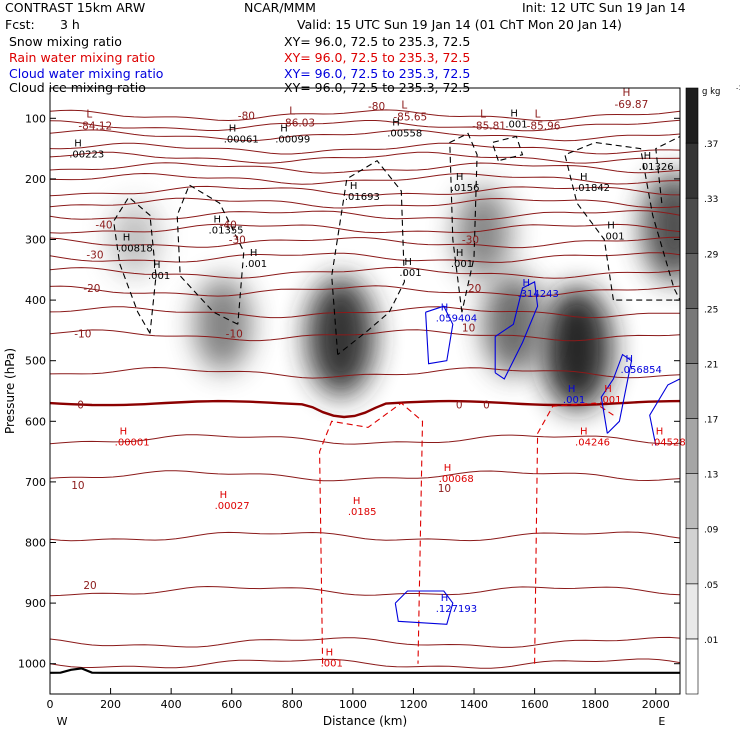  Describe the element at coordinates (20, 24) in the screenshot. I see `fcst-label: Fcst:` at that location.